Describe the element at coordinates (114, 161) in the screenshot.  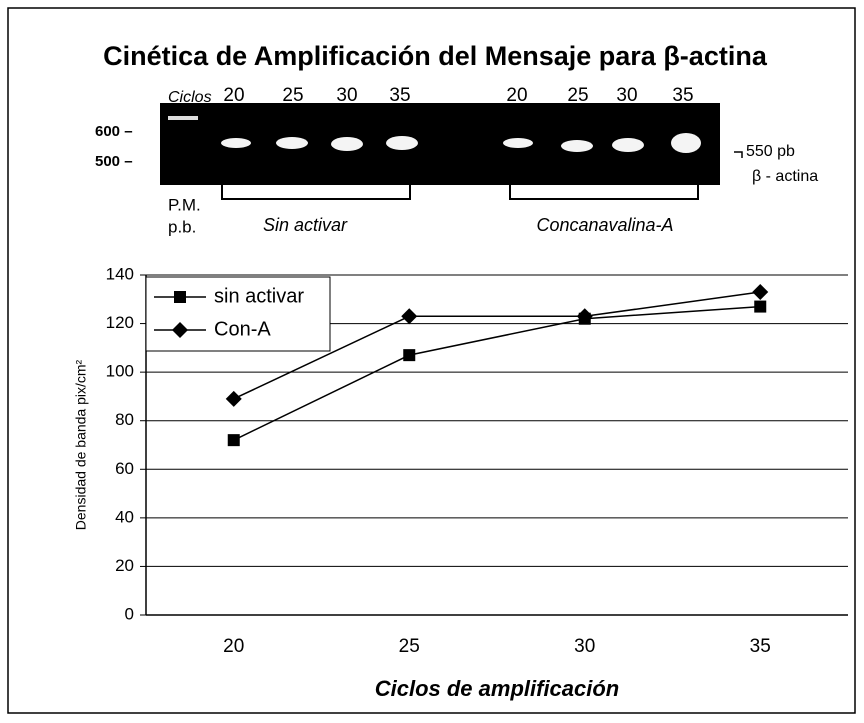
I see `marker-label: 500 –` at that location.